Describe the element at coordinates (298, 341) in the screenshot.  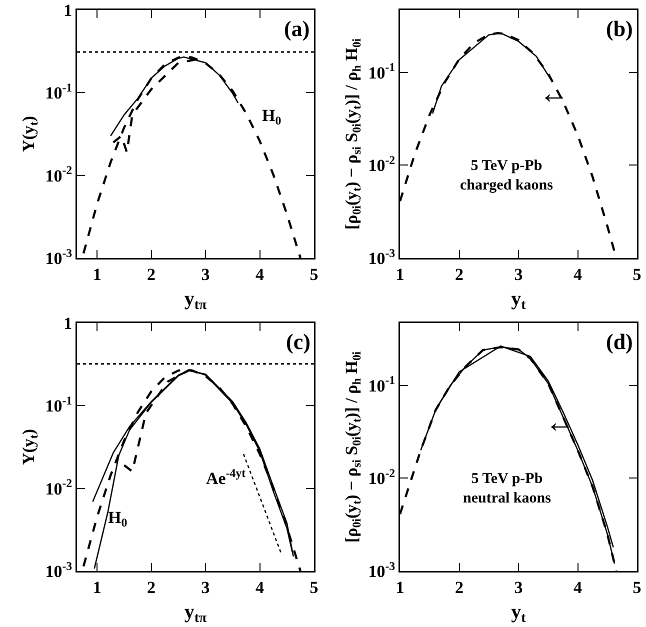
I see `annotation: (c)` at that location.